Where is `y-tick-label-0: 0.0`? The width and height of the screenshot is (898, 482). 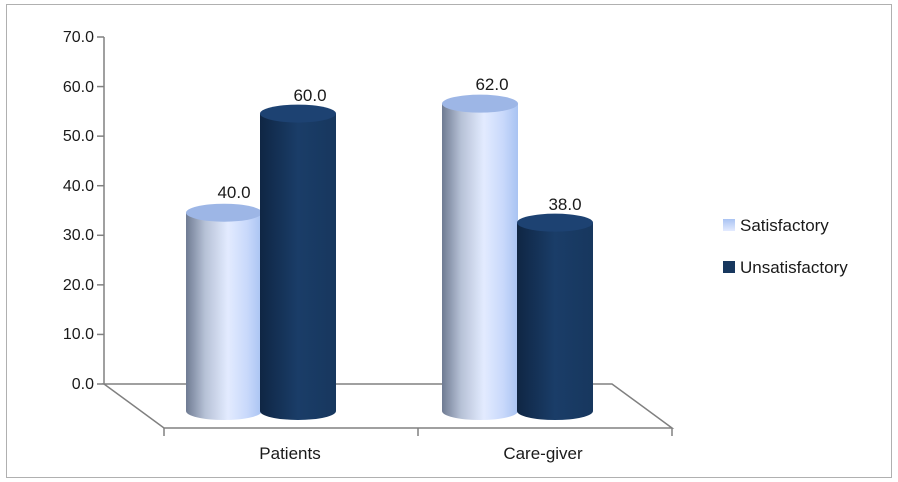
y-tick-label-0: 0.0 is located at coordinates (83, 384).